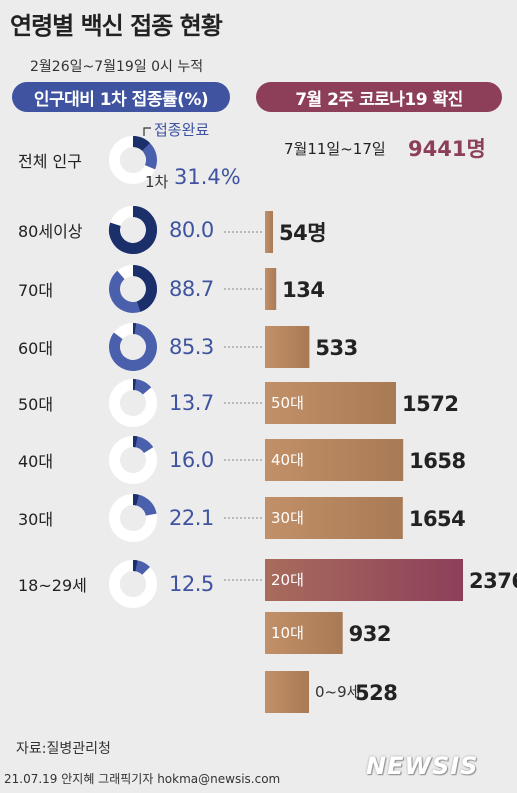  What do you see at coordinates (36, 461) in the screenshot?
I see `age-group-label: 40대` at bounding box center [36, 461].